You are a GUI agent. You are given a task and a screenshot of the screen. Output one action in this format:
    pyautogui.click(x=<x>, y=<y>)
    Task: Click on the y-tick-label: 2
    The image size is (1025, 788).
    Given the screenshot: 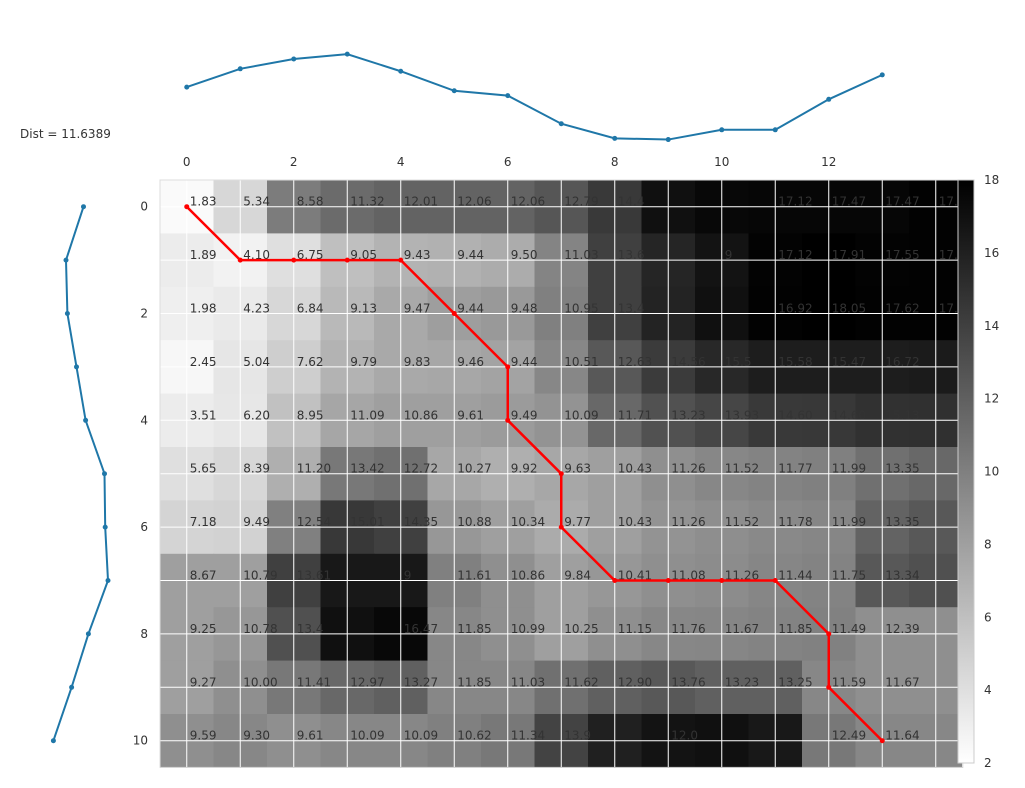 What is the action you would take?
    pyautogui.click(x=144, y=314)
    